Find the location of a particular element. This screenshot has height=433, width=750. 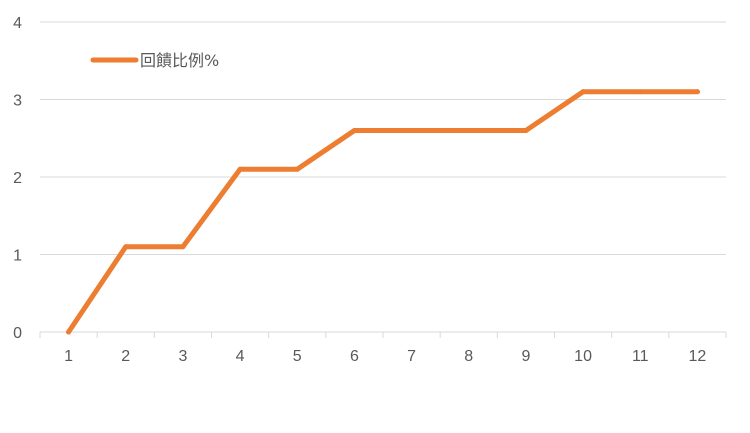

legend: 回饋比例% is located at coordinates (154, 60).